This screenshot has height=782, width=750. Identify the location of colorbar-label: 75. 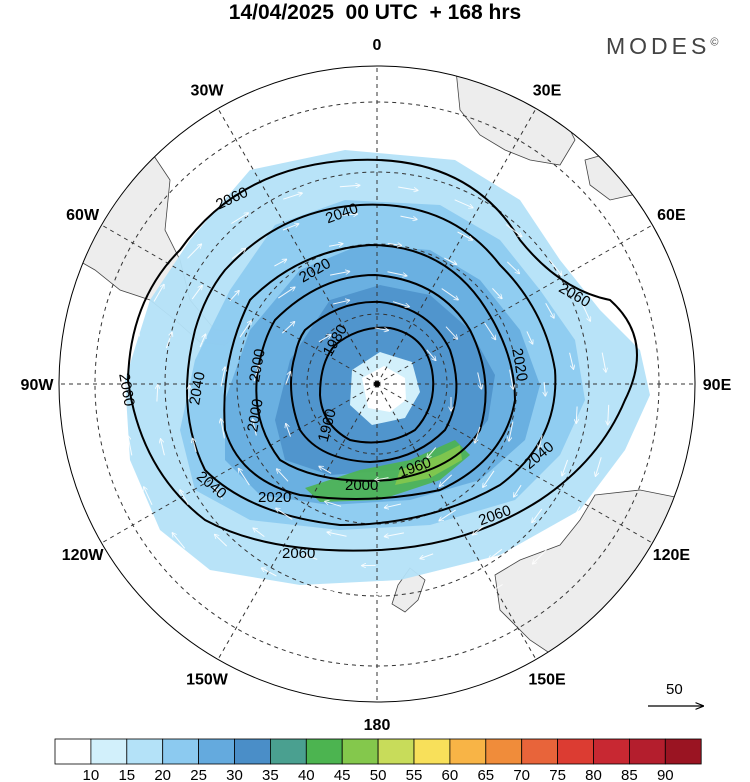
(557, 774).